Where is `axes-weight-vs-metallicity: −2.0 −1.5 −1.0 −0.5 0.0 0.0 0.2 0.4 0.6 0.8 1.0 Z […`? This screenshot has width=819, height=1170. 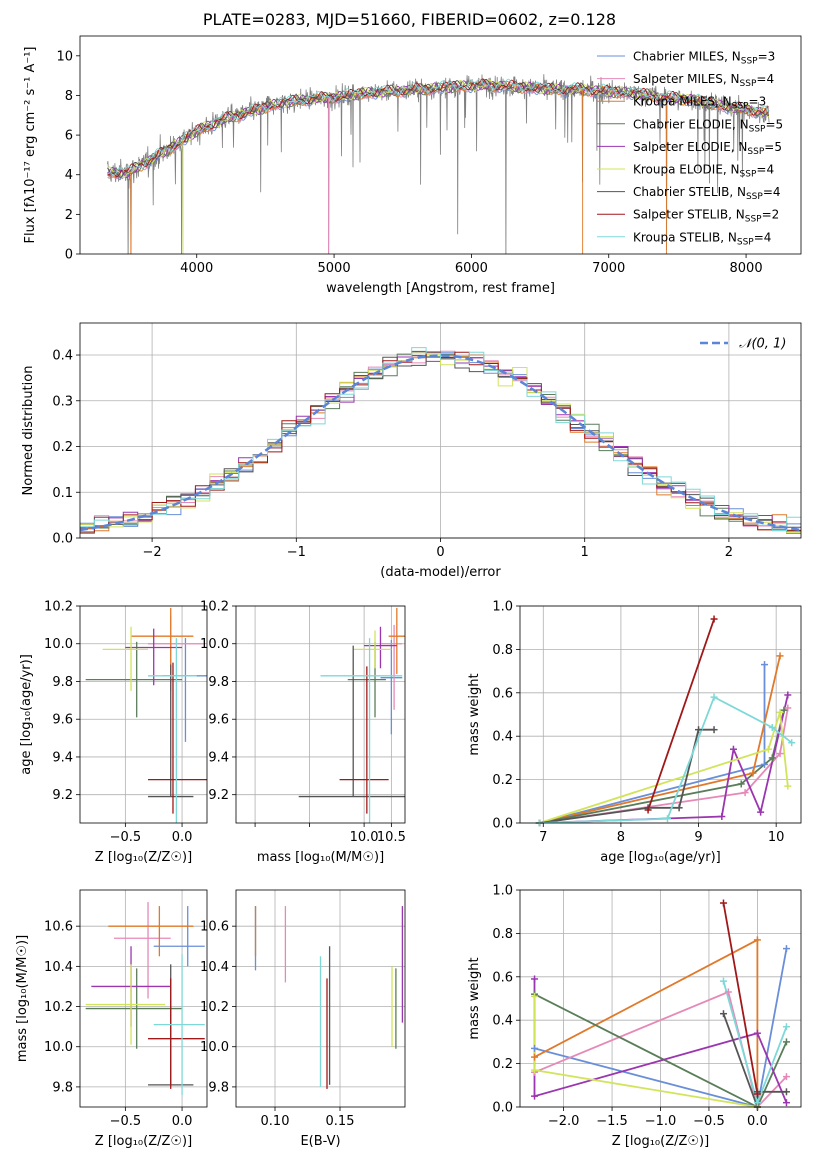
axes-weight-vs-metallicity: −2.0 −1.5 −1.0 −0.5 0.0 0.0 0.2 0.4 0.6 0.8 1.0 Z [… is located at coordinates (634, 1016).